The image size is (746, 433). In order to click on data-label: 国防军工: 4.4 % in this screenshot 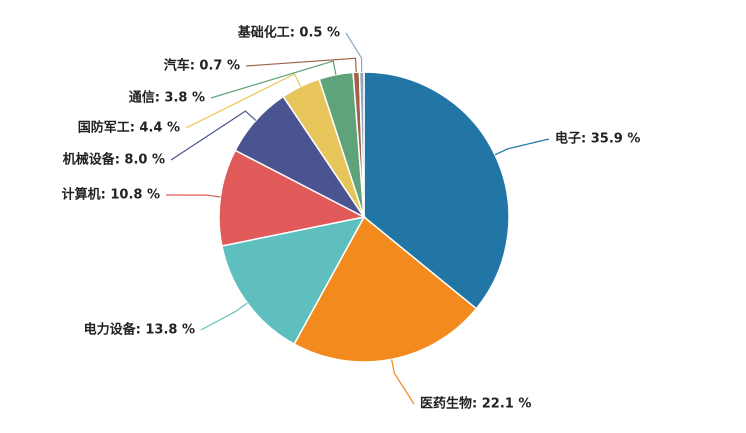, I will do `click(129, 128)`.